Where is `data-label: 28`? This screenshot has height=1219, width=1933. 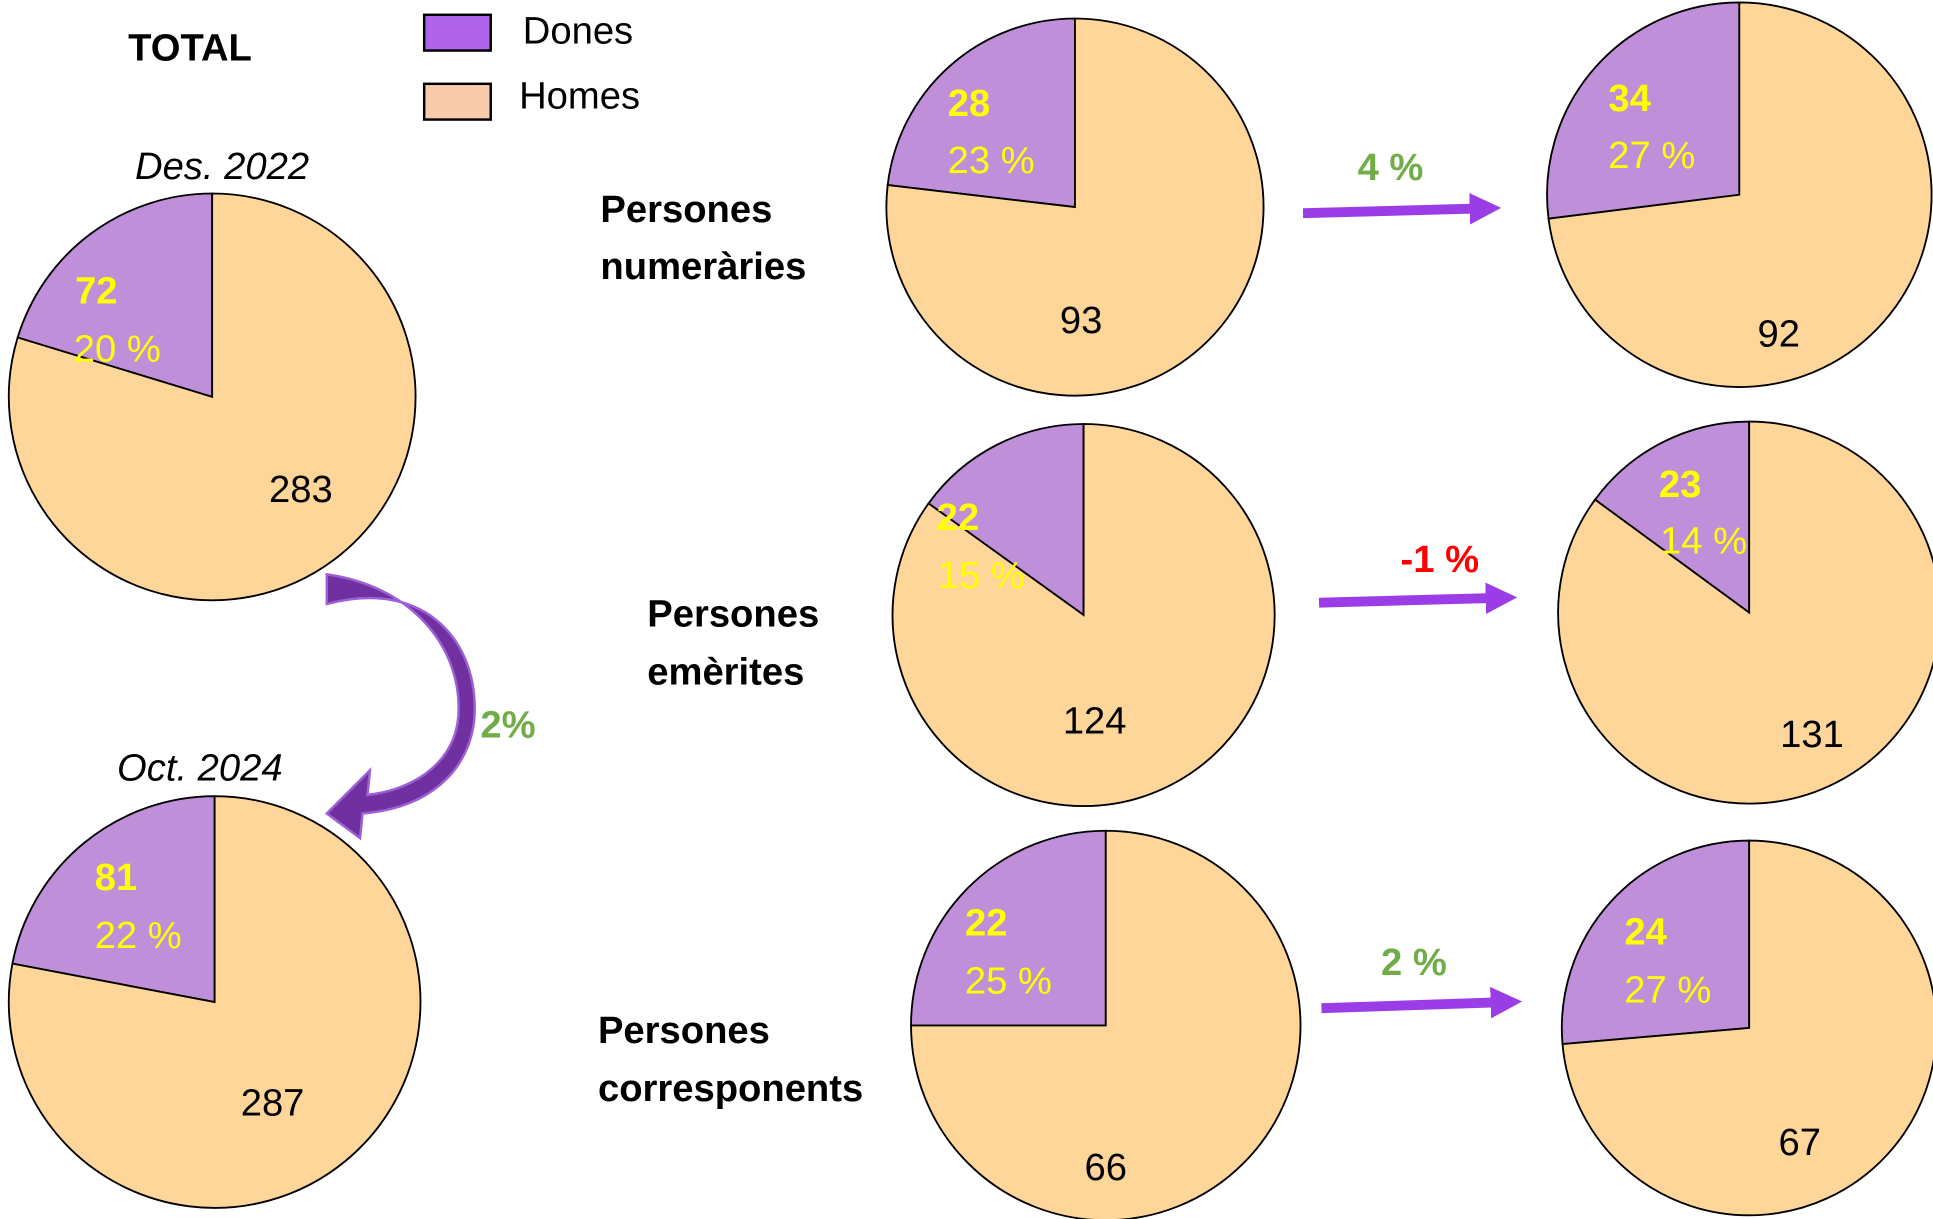
data-label: 28 is located at coordinates (969, 103).